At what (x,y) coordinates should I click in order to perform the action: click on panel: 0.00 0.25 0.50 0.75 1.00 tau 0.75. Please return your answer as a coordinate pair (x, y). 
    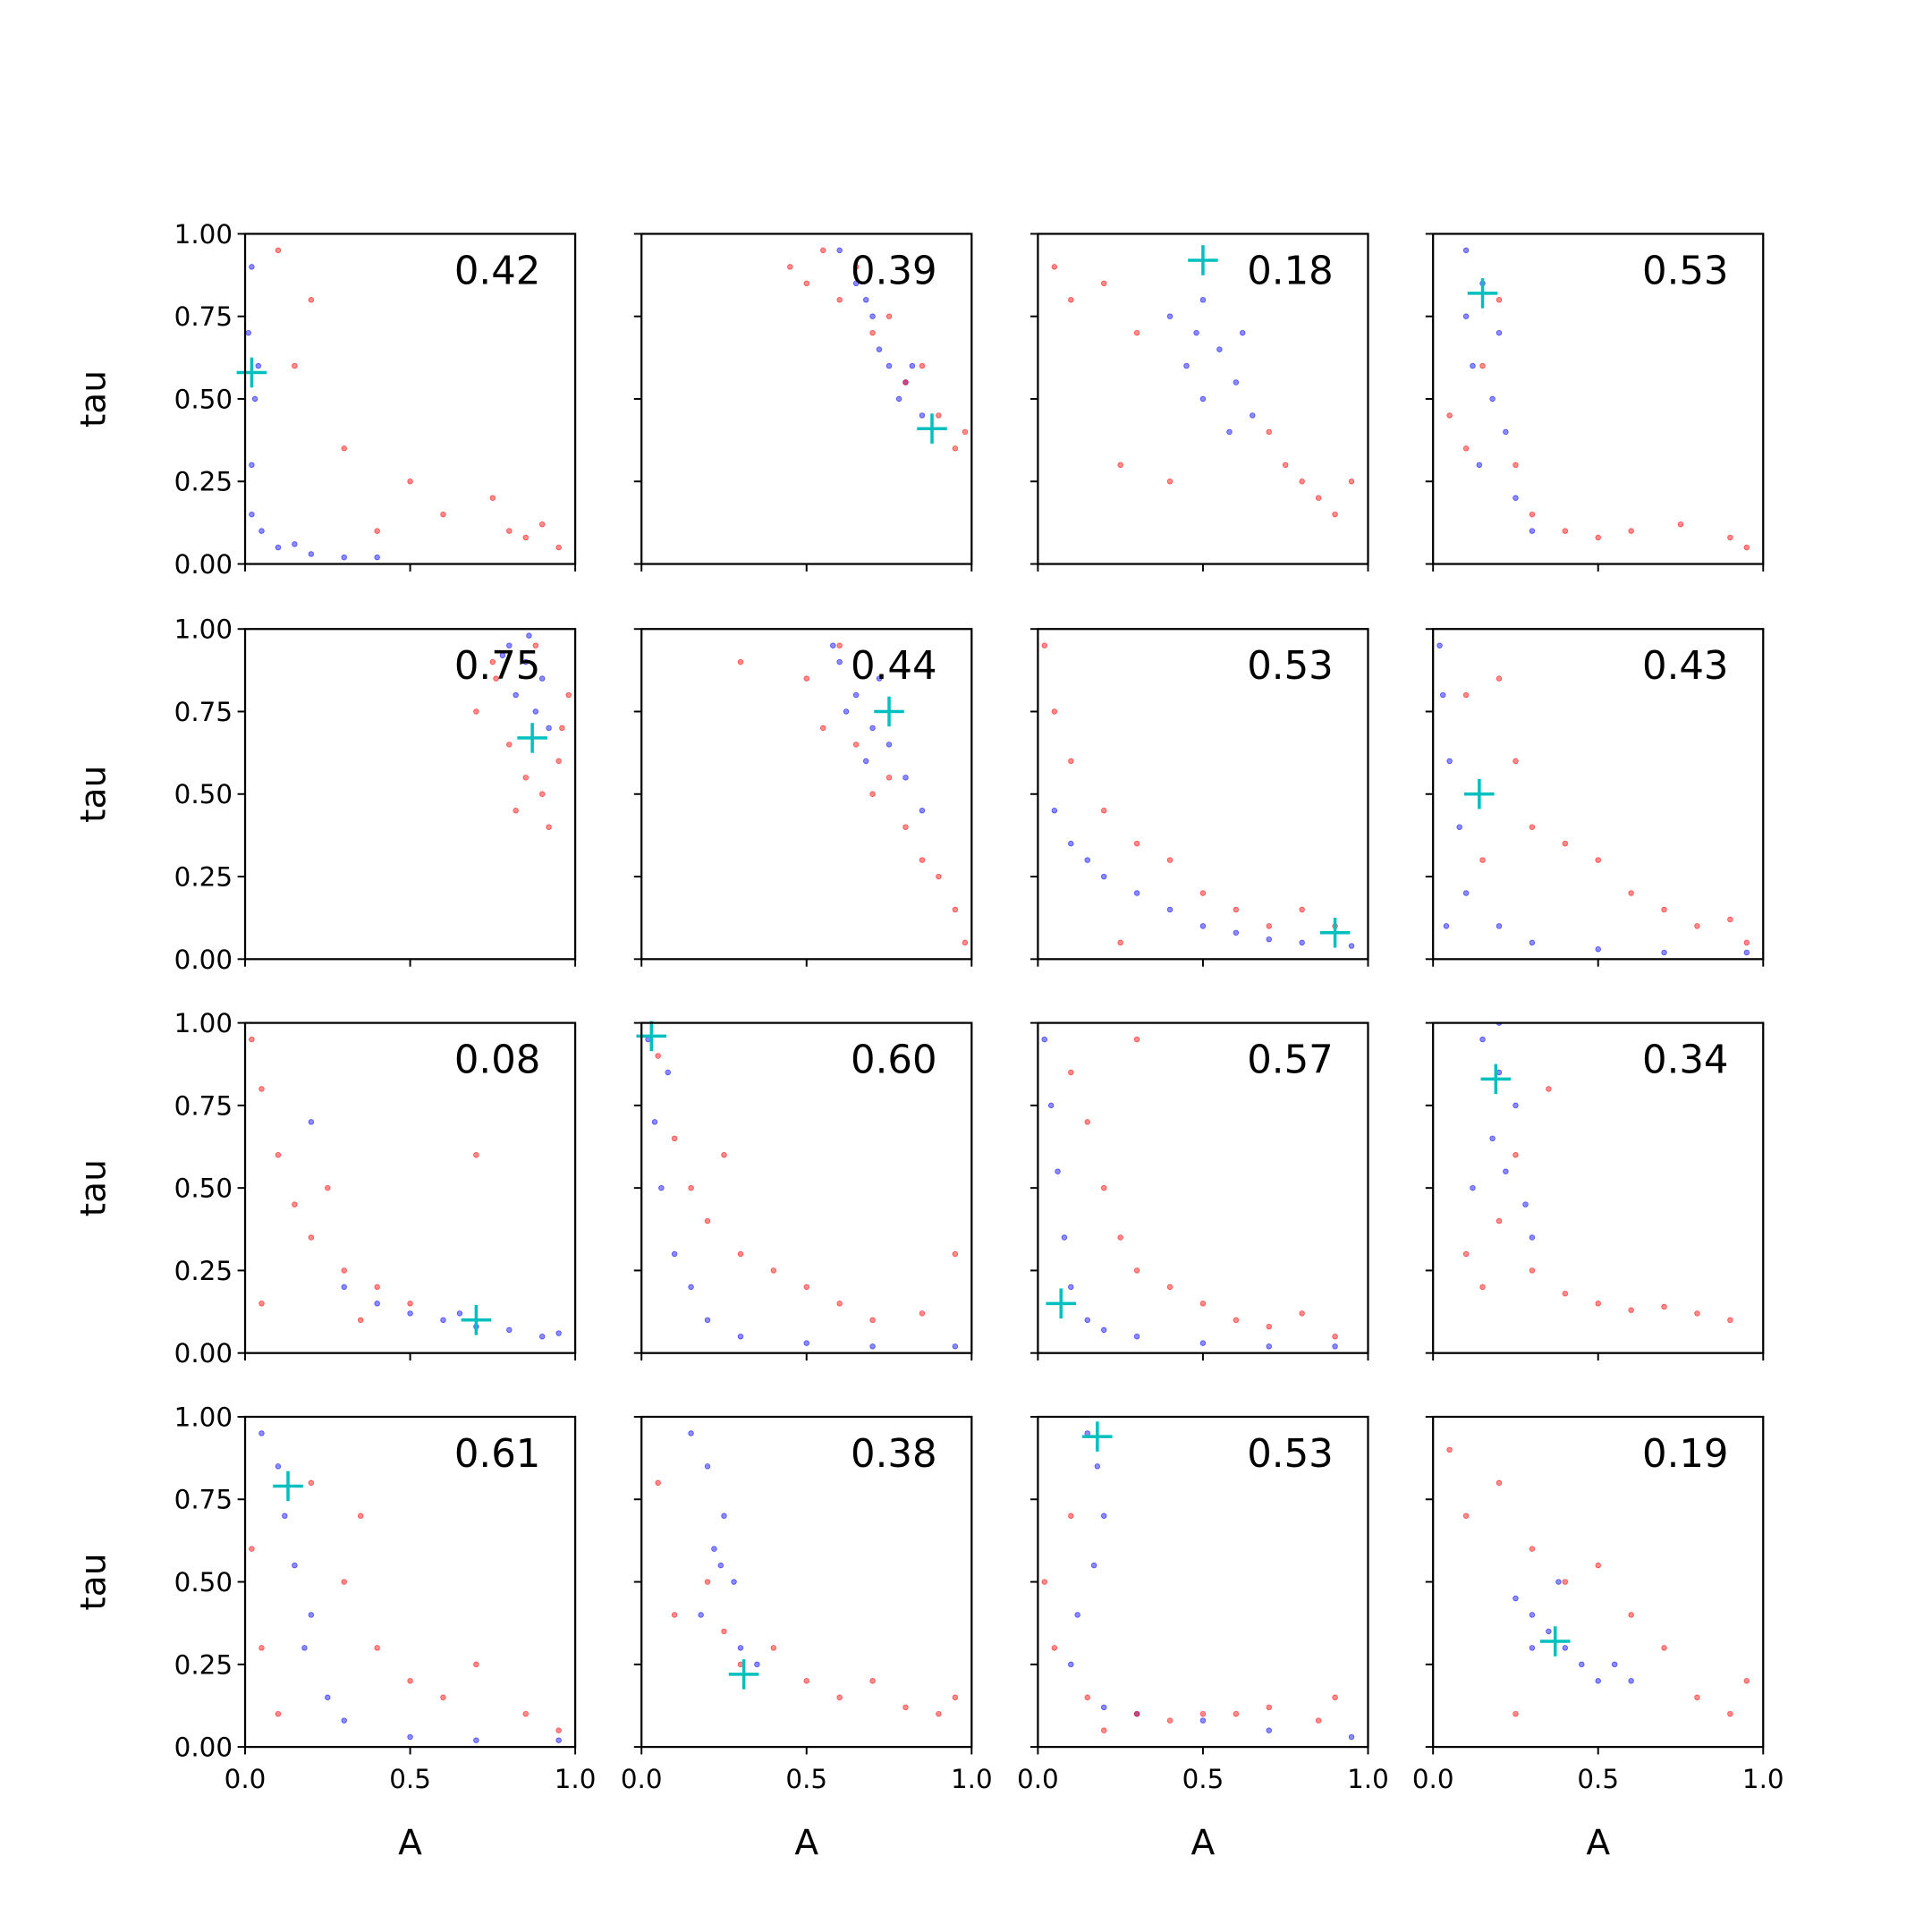
    Looking at the image, I should click on (325, 794).